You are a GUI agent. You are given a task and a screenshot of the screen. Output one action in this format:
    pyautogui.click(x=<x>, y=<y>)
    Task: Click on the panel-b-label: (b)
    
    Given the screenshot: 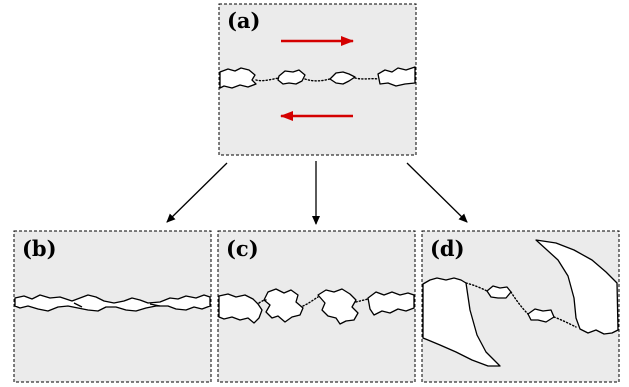 What is the action you would take?
    pyautogui.click(x=39, y=248)
    